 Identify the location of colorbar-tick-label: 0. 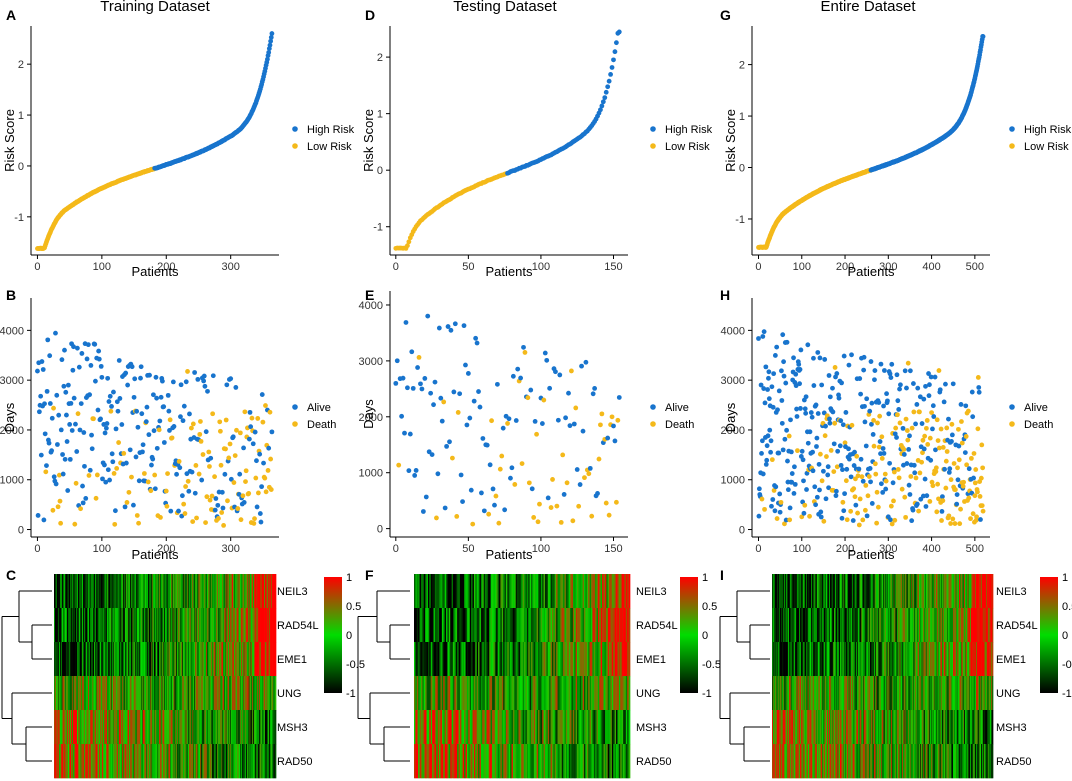
(349, 636).